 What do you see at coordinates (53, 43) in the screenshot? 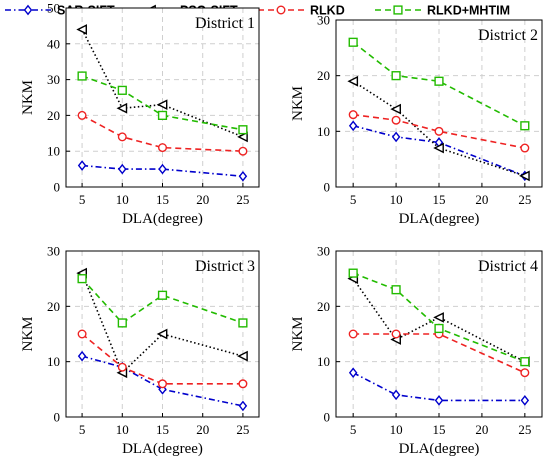
I see `y-tick-label: 40` at bounding box center [53, 43].